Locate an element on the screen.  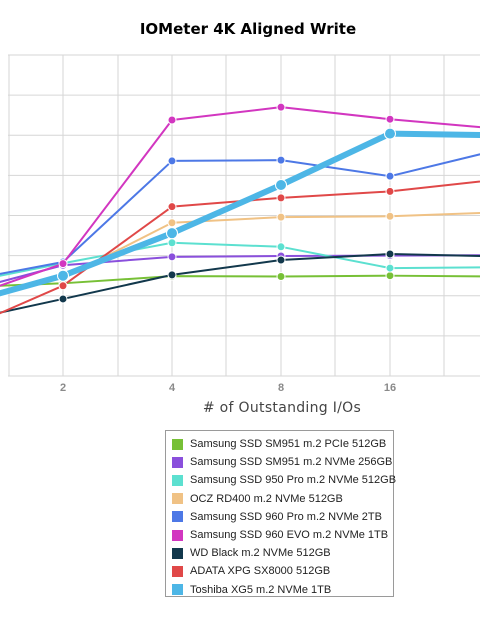
legend-item: Samsung SSD 960 Pro m.2 NVMe 2TB is located at coordinates (282, 517).